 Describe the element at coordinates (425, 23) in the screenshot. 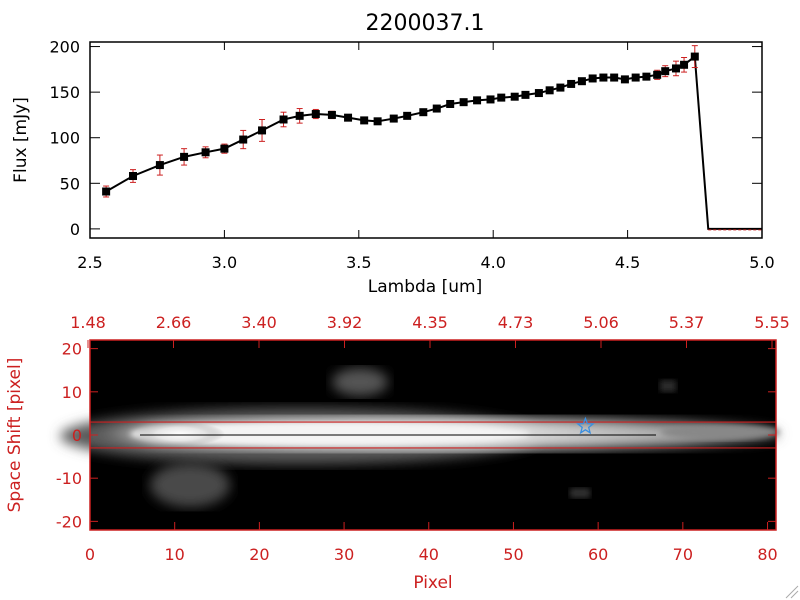

I see `chart-title: 2200037.1` at that location.